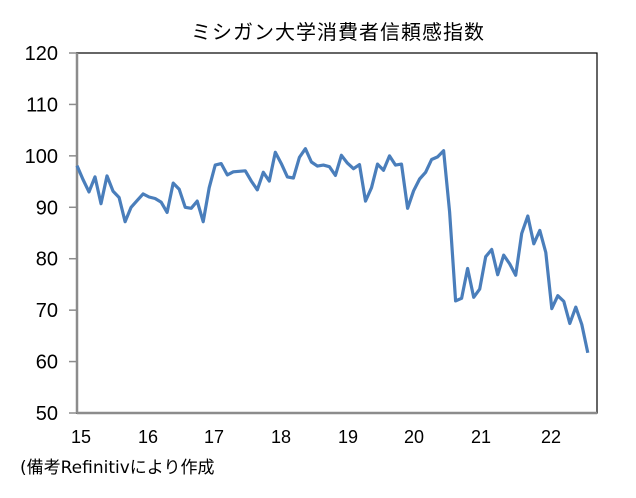  What do you see at coordinates (51, 234) in the screenshot?
I see `y-axis: 50 60 70 80 90 100 110 120` at bounding box center [51, 234].